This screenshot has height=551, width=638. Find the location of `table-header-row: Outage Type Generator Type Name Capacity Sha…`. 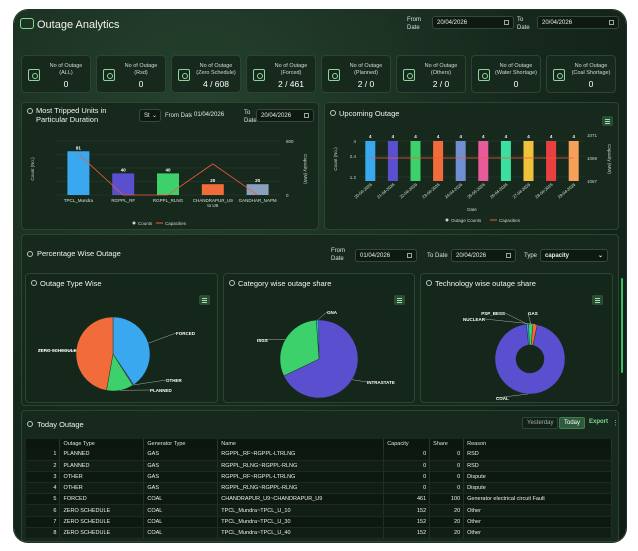

table-header-row: Outage Type Generator Type Name Capacity Sha… is located at coordinates (319, 444).